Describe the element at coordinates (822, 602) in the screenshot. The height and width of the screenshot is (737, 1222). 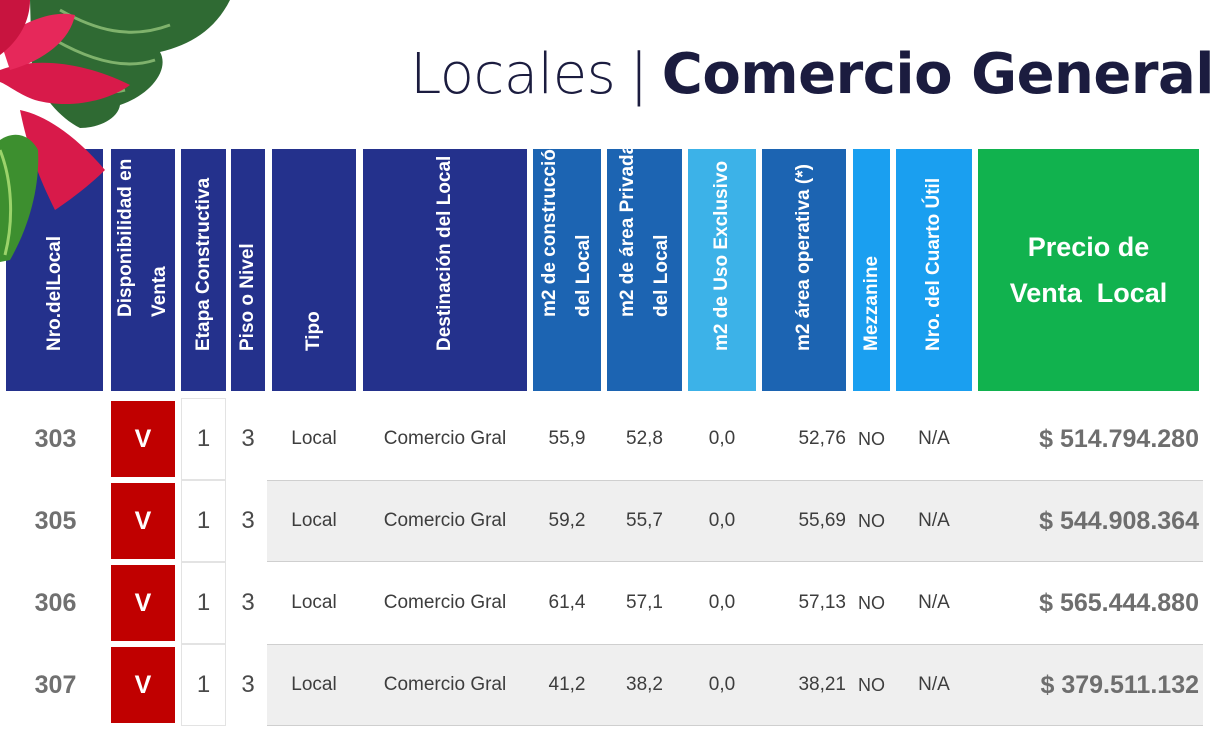
I see `m2-operativa-cell: 57,13` at that location.